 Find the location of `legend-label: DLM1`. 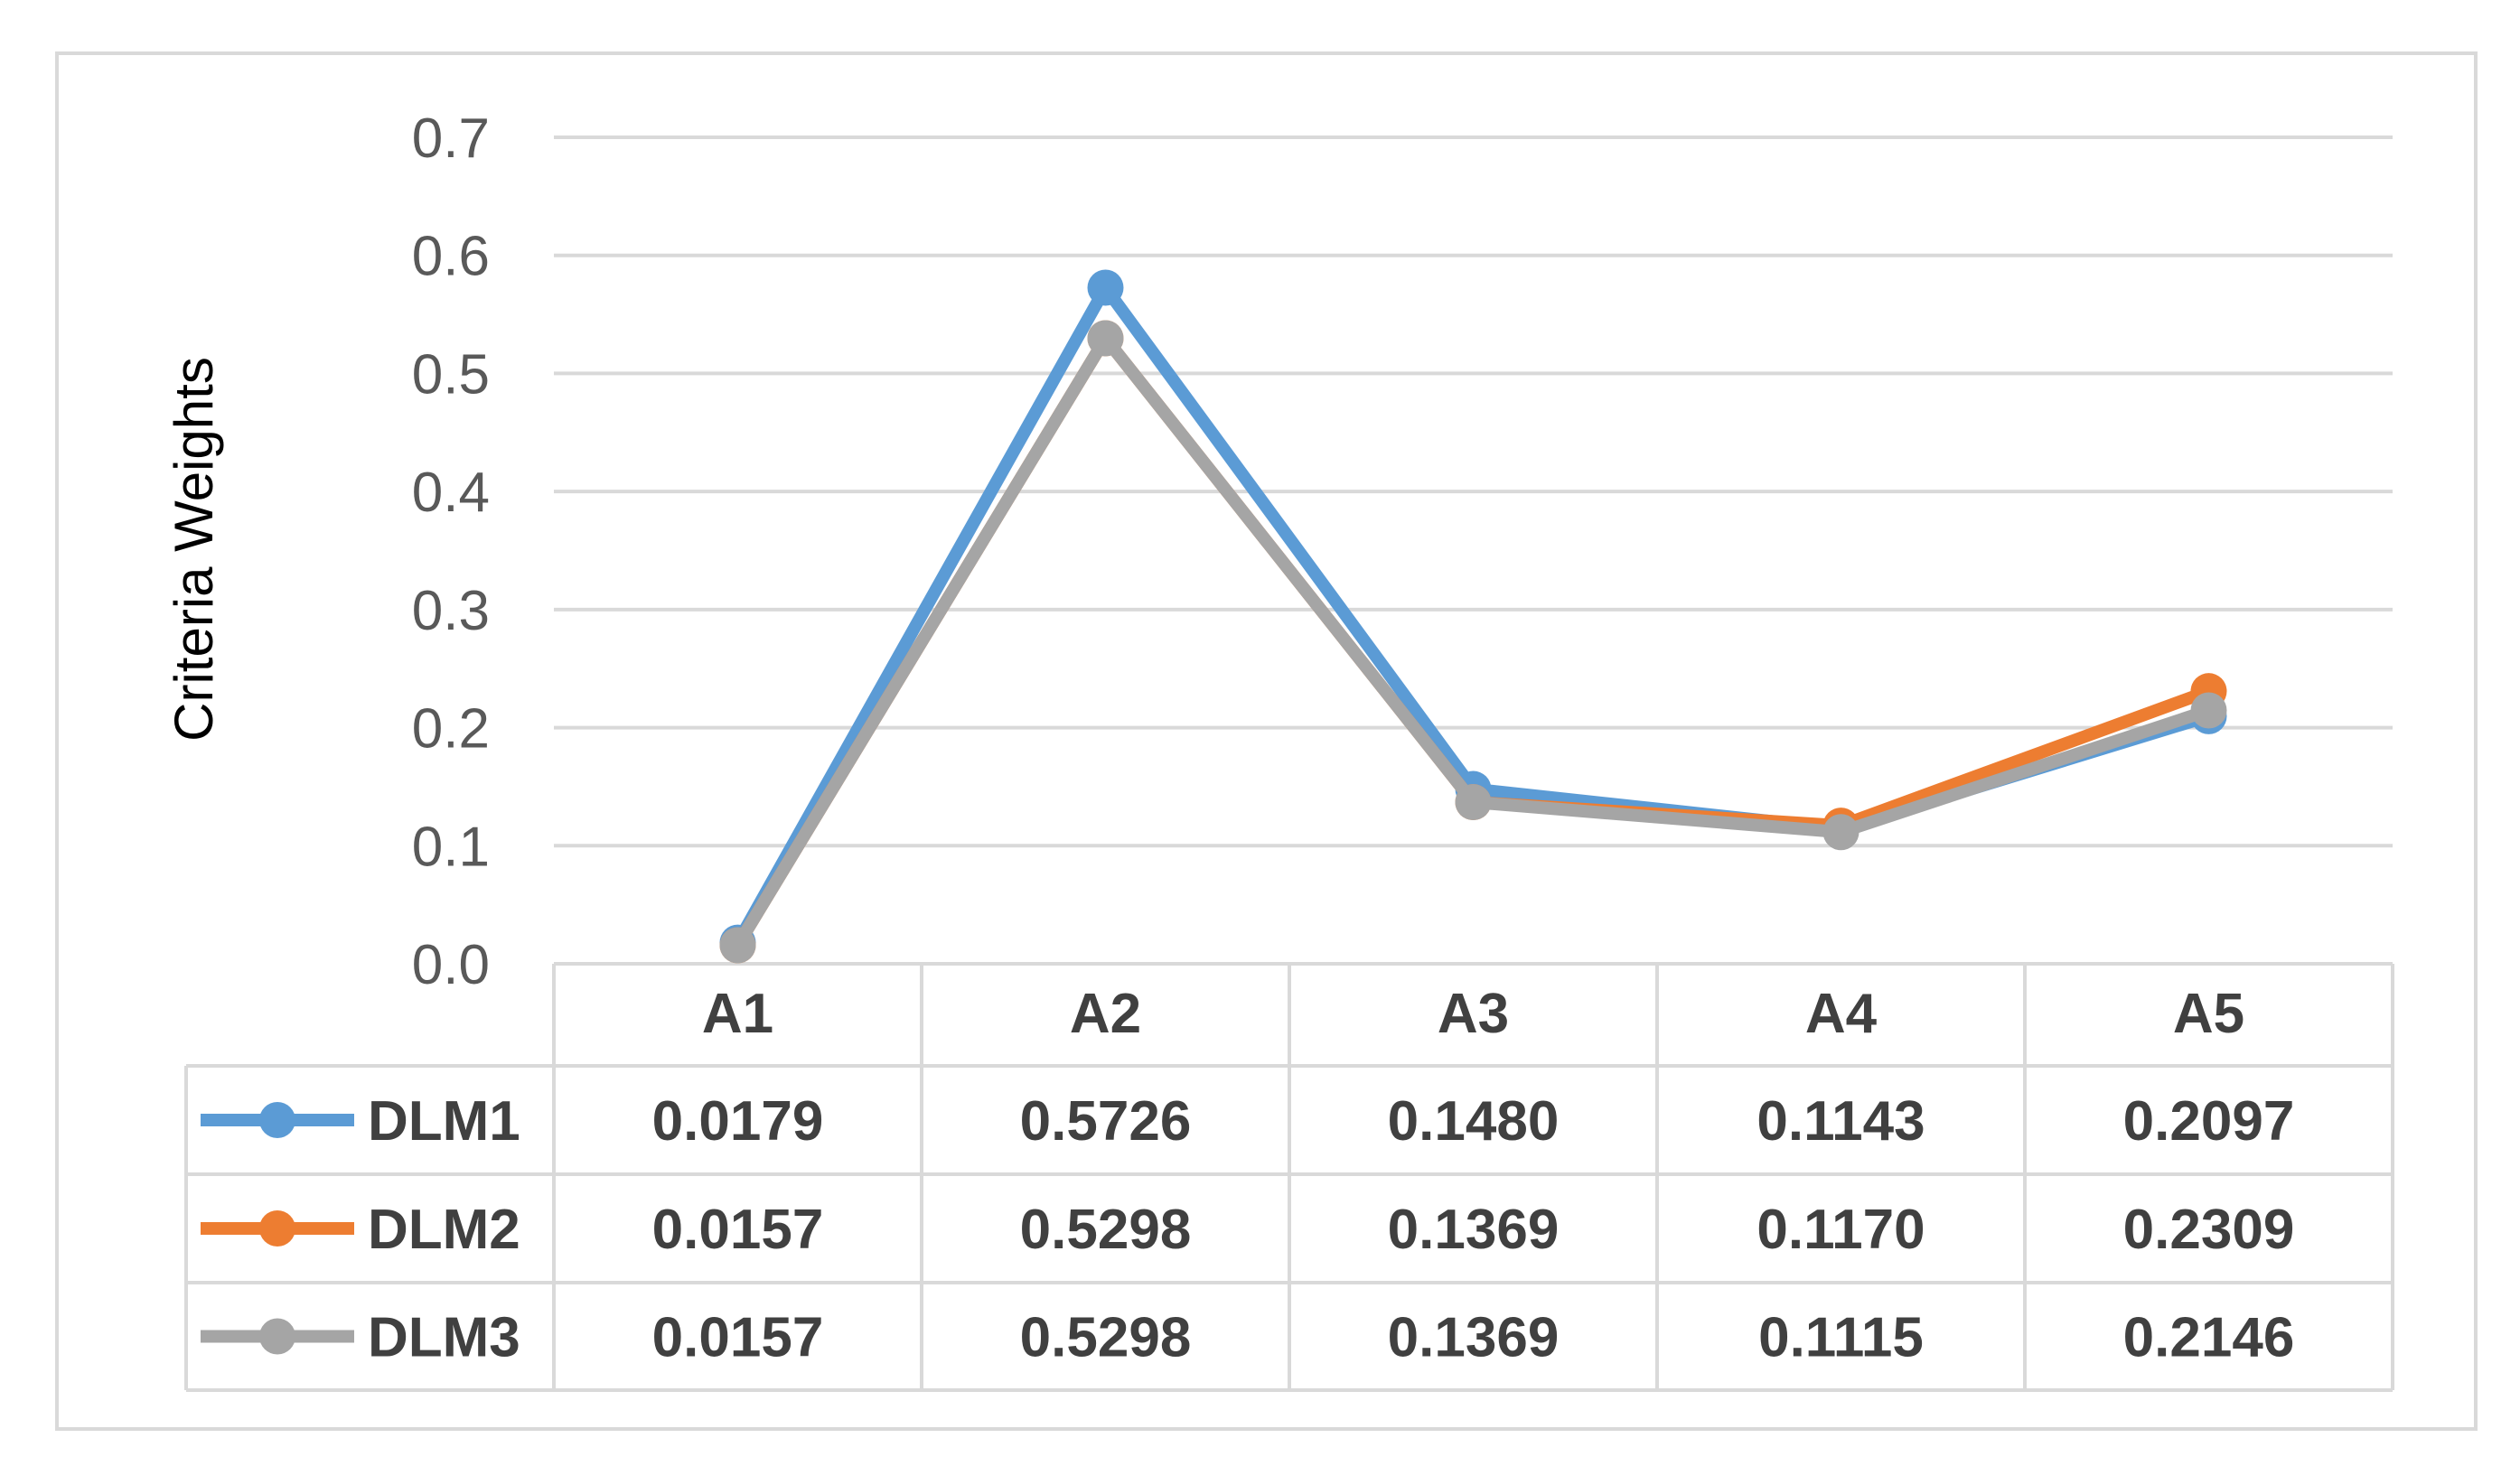

legend-label: DLM1 is located at coordinates (444, 1121).